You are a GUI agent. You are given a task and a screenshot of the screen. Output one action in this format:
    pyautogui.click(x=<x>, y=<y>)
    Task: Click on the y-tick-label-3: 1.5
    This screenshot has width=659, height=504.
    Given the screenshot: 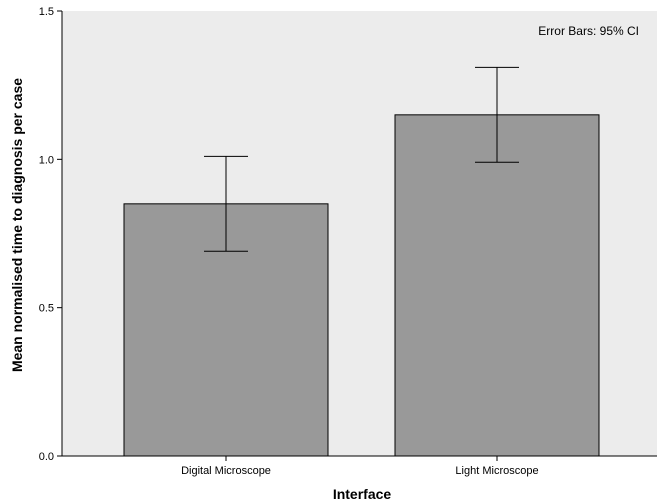 What is the action you would take?
    pyautogui.click(x=46, y=12)
    